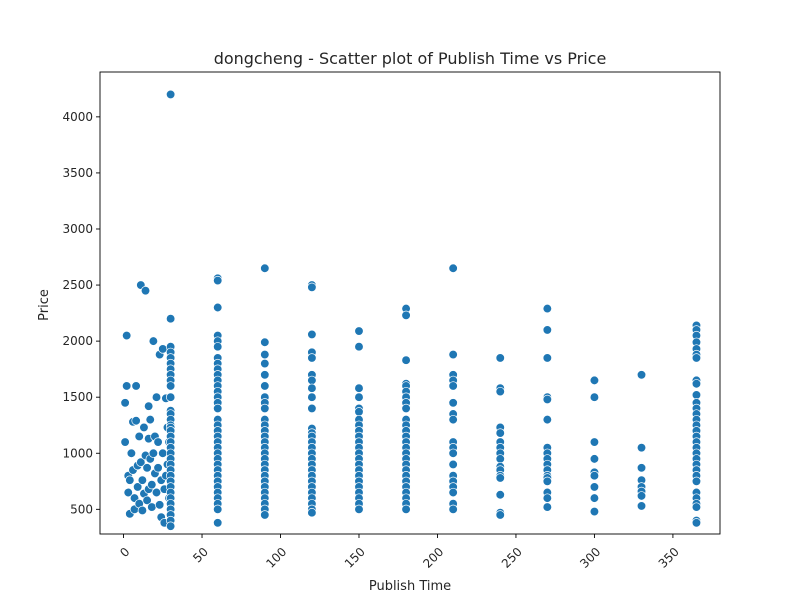 The width and height of the screenshot is (800, 600). Describe the element at coordinates (77, 229) in the screenshot. I see `y-tick-label: 3000` at that location.